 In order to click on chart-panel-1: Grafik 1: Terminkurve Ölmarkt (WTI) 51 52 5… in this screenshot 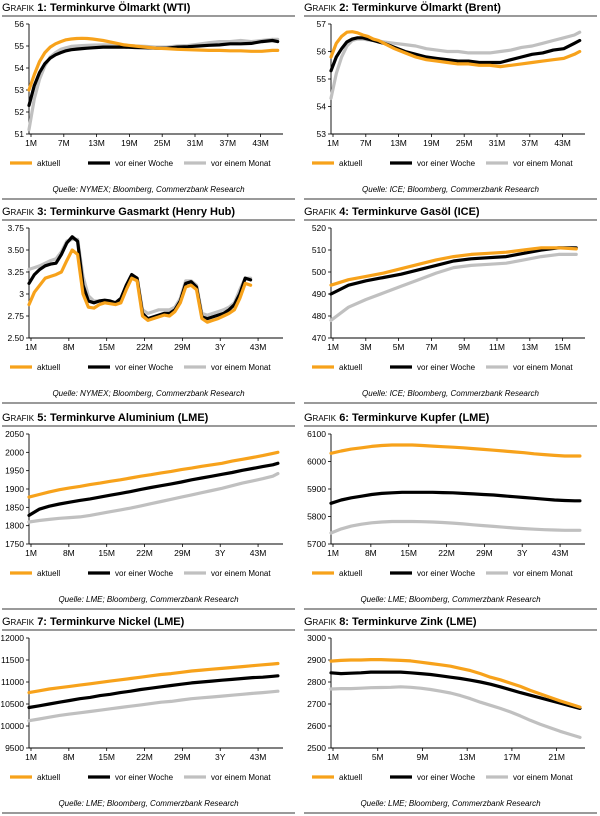, I will do `click(148, 102)`.